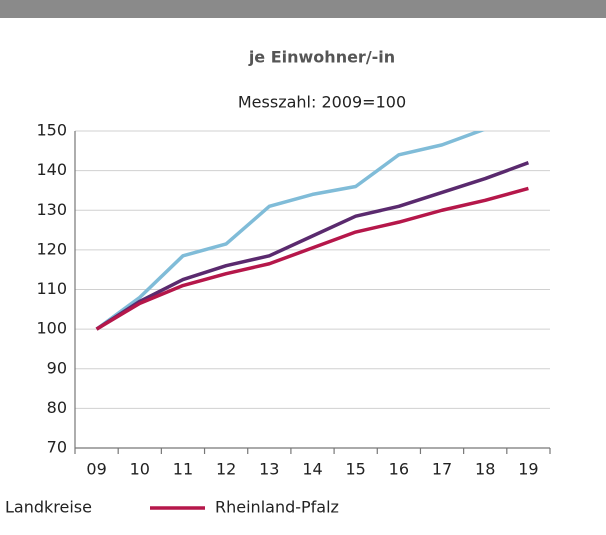 The image size is (606, 535). What do you see at coordinates (96, 469) in the screenshot?
I see `x-tick-label: 09` at bounding box center [96, 469].